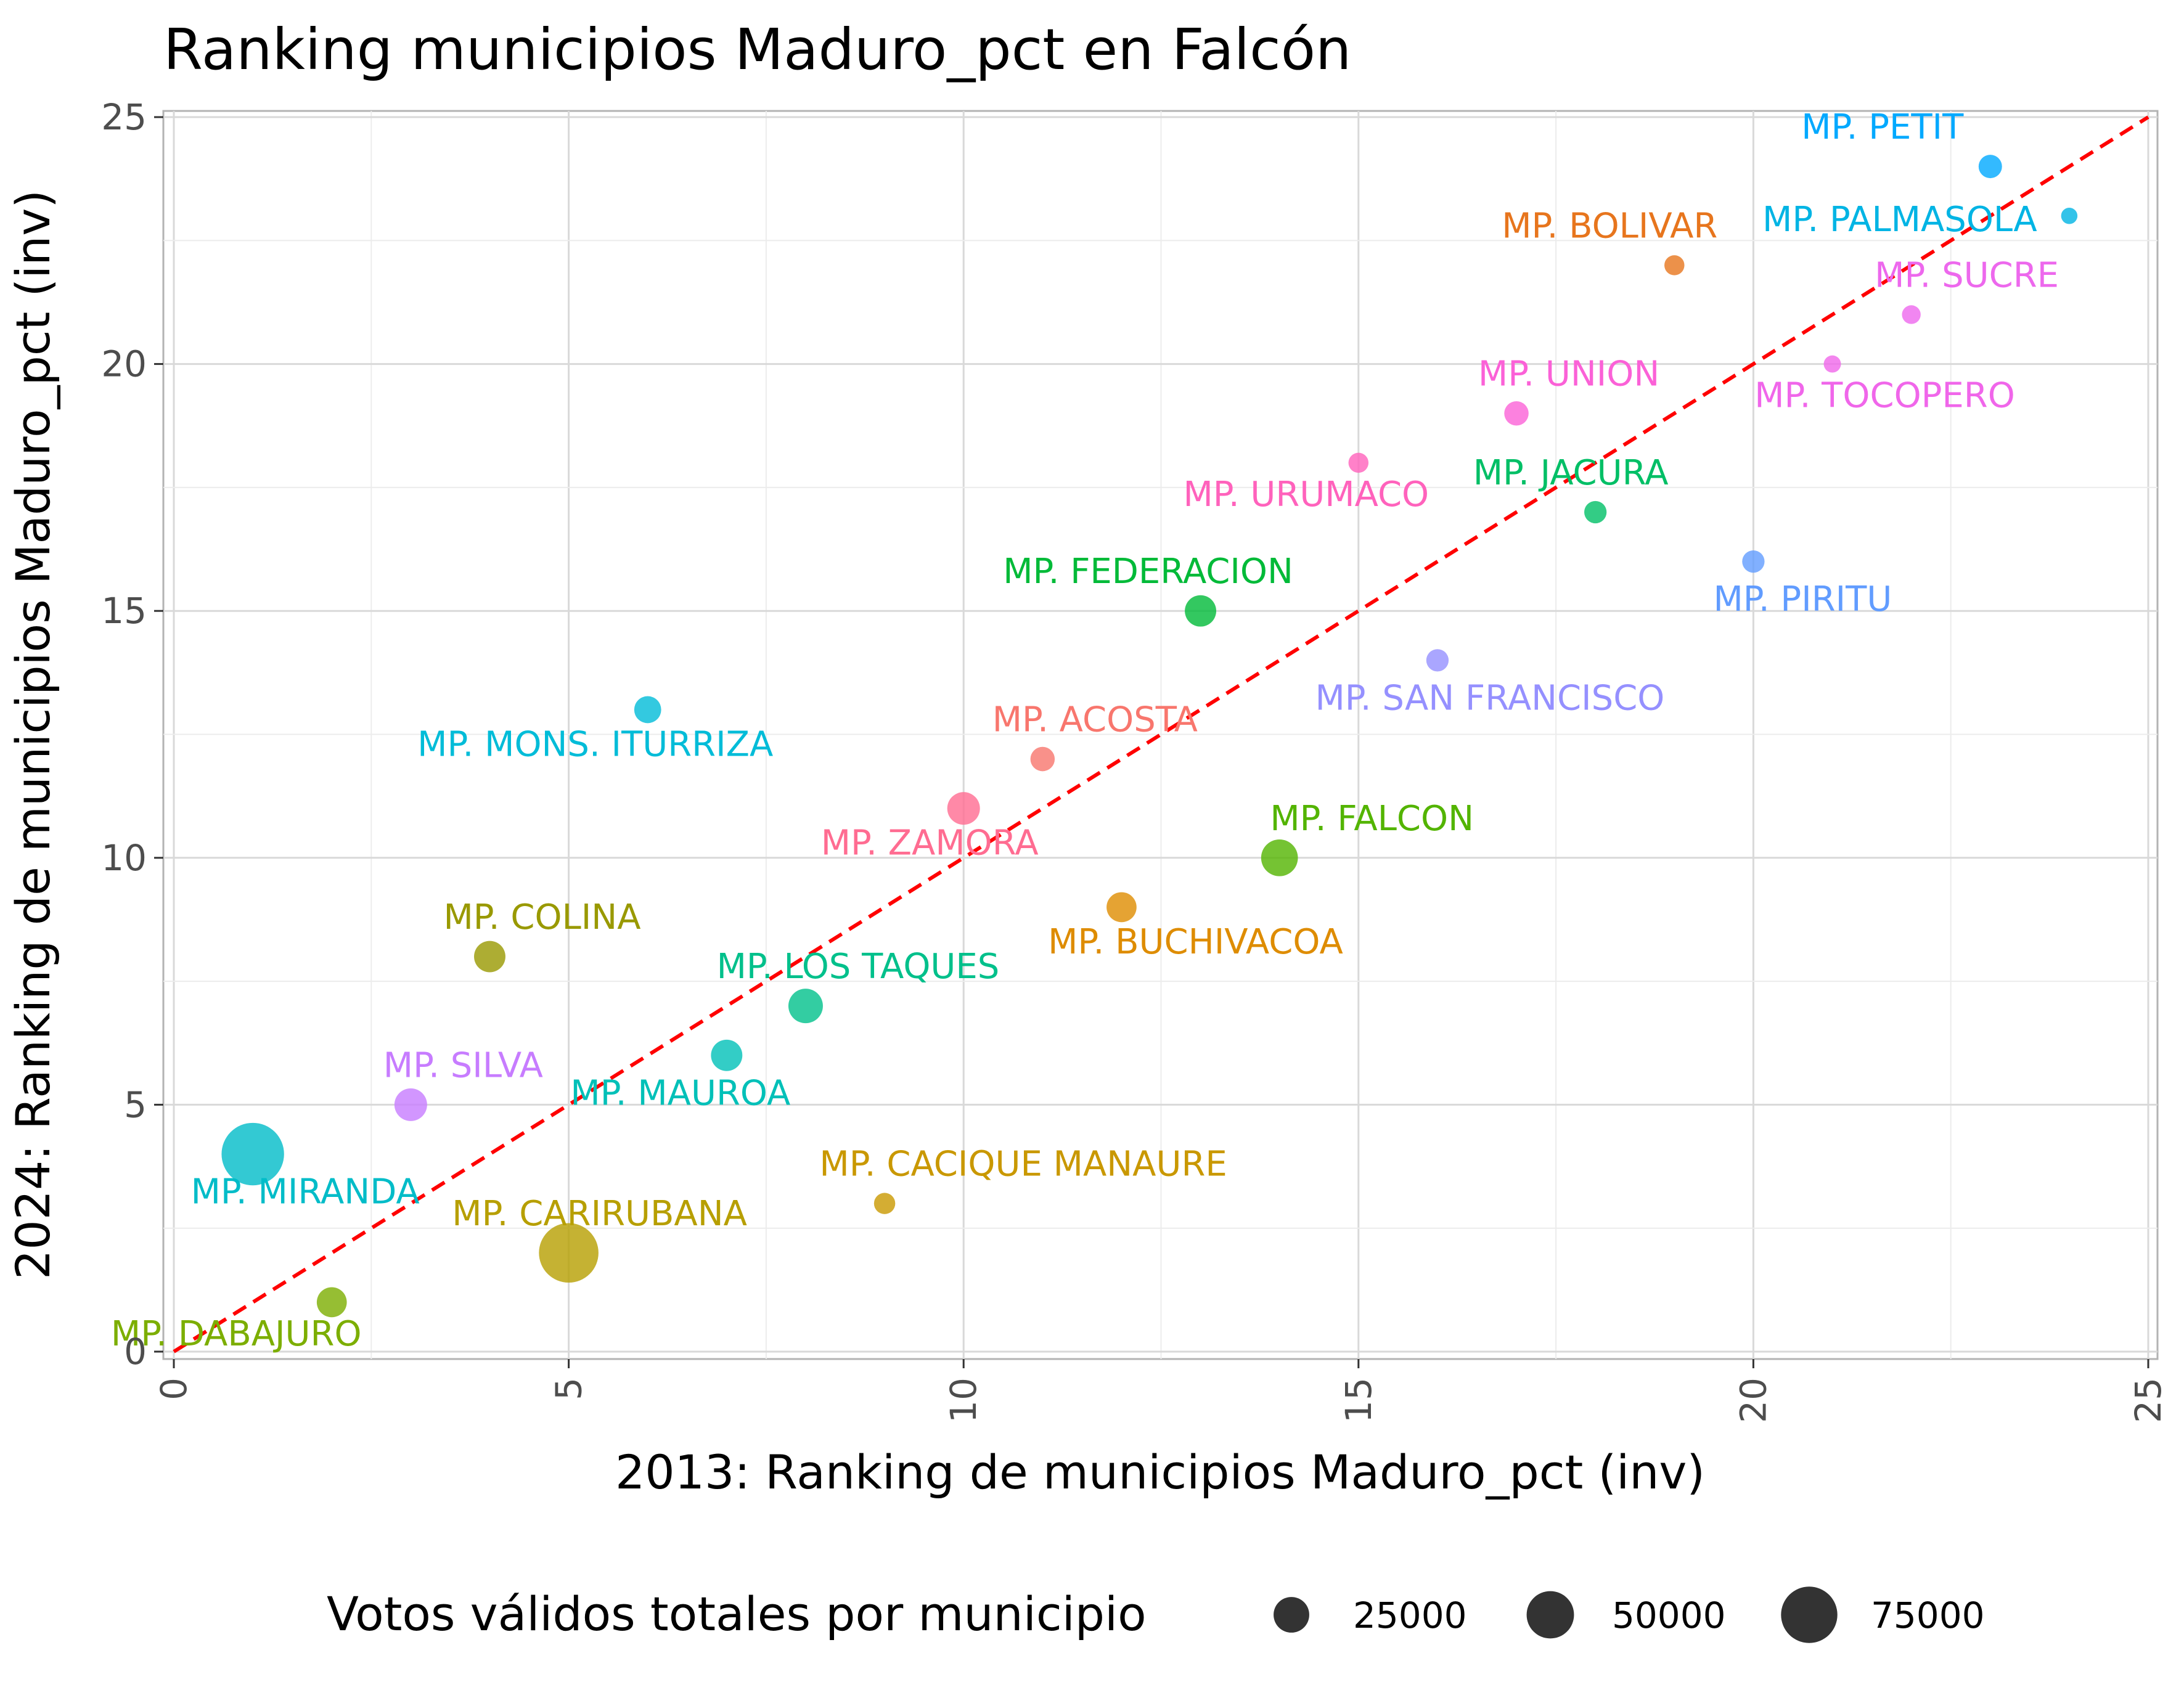 This screenshot has height=1698, width=2184. Describe the element at coordinates (737, 1613) in the screenshot. I see `legend-title: Votos válidos totales por municipio` at that location.